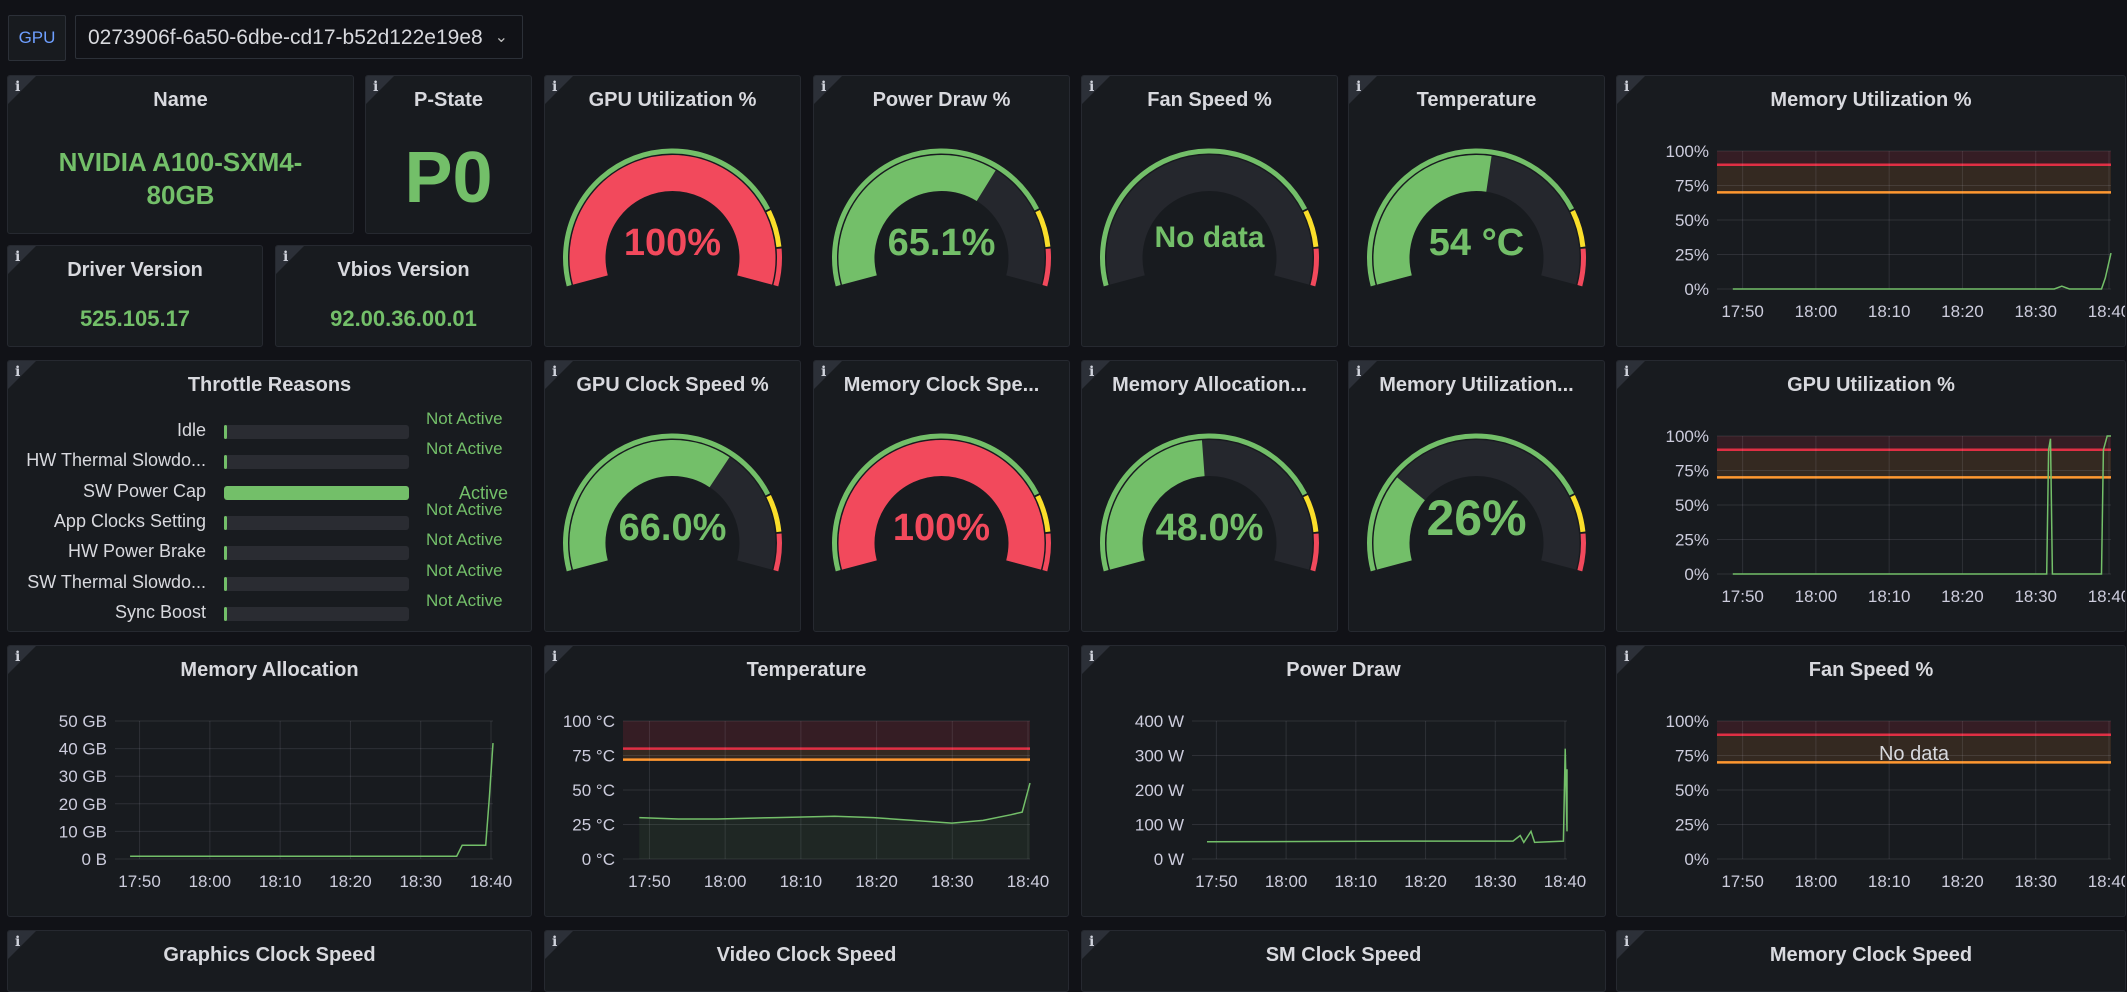  What do you see at coordinates (1209, 100) in the screenshot?
I see `panel-title: Fan Speed %` at bounding box center [1209, 100].